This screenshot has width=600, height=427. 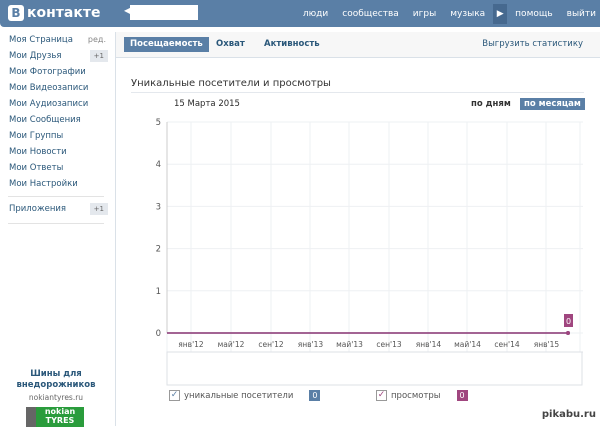 What do you see at coordinates (96, 39) in the screenshot?
I see `edit-link: ред.` at bounding box center [96, 39].